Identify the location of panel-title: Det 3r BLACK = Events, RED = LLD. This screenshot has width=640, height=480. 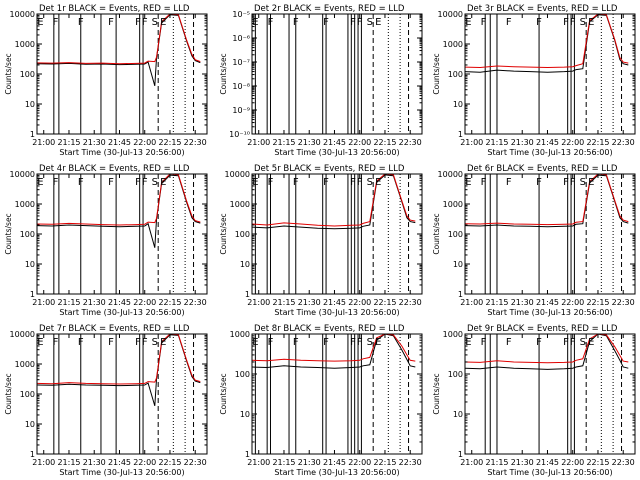
(542, 9).